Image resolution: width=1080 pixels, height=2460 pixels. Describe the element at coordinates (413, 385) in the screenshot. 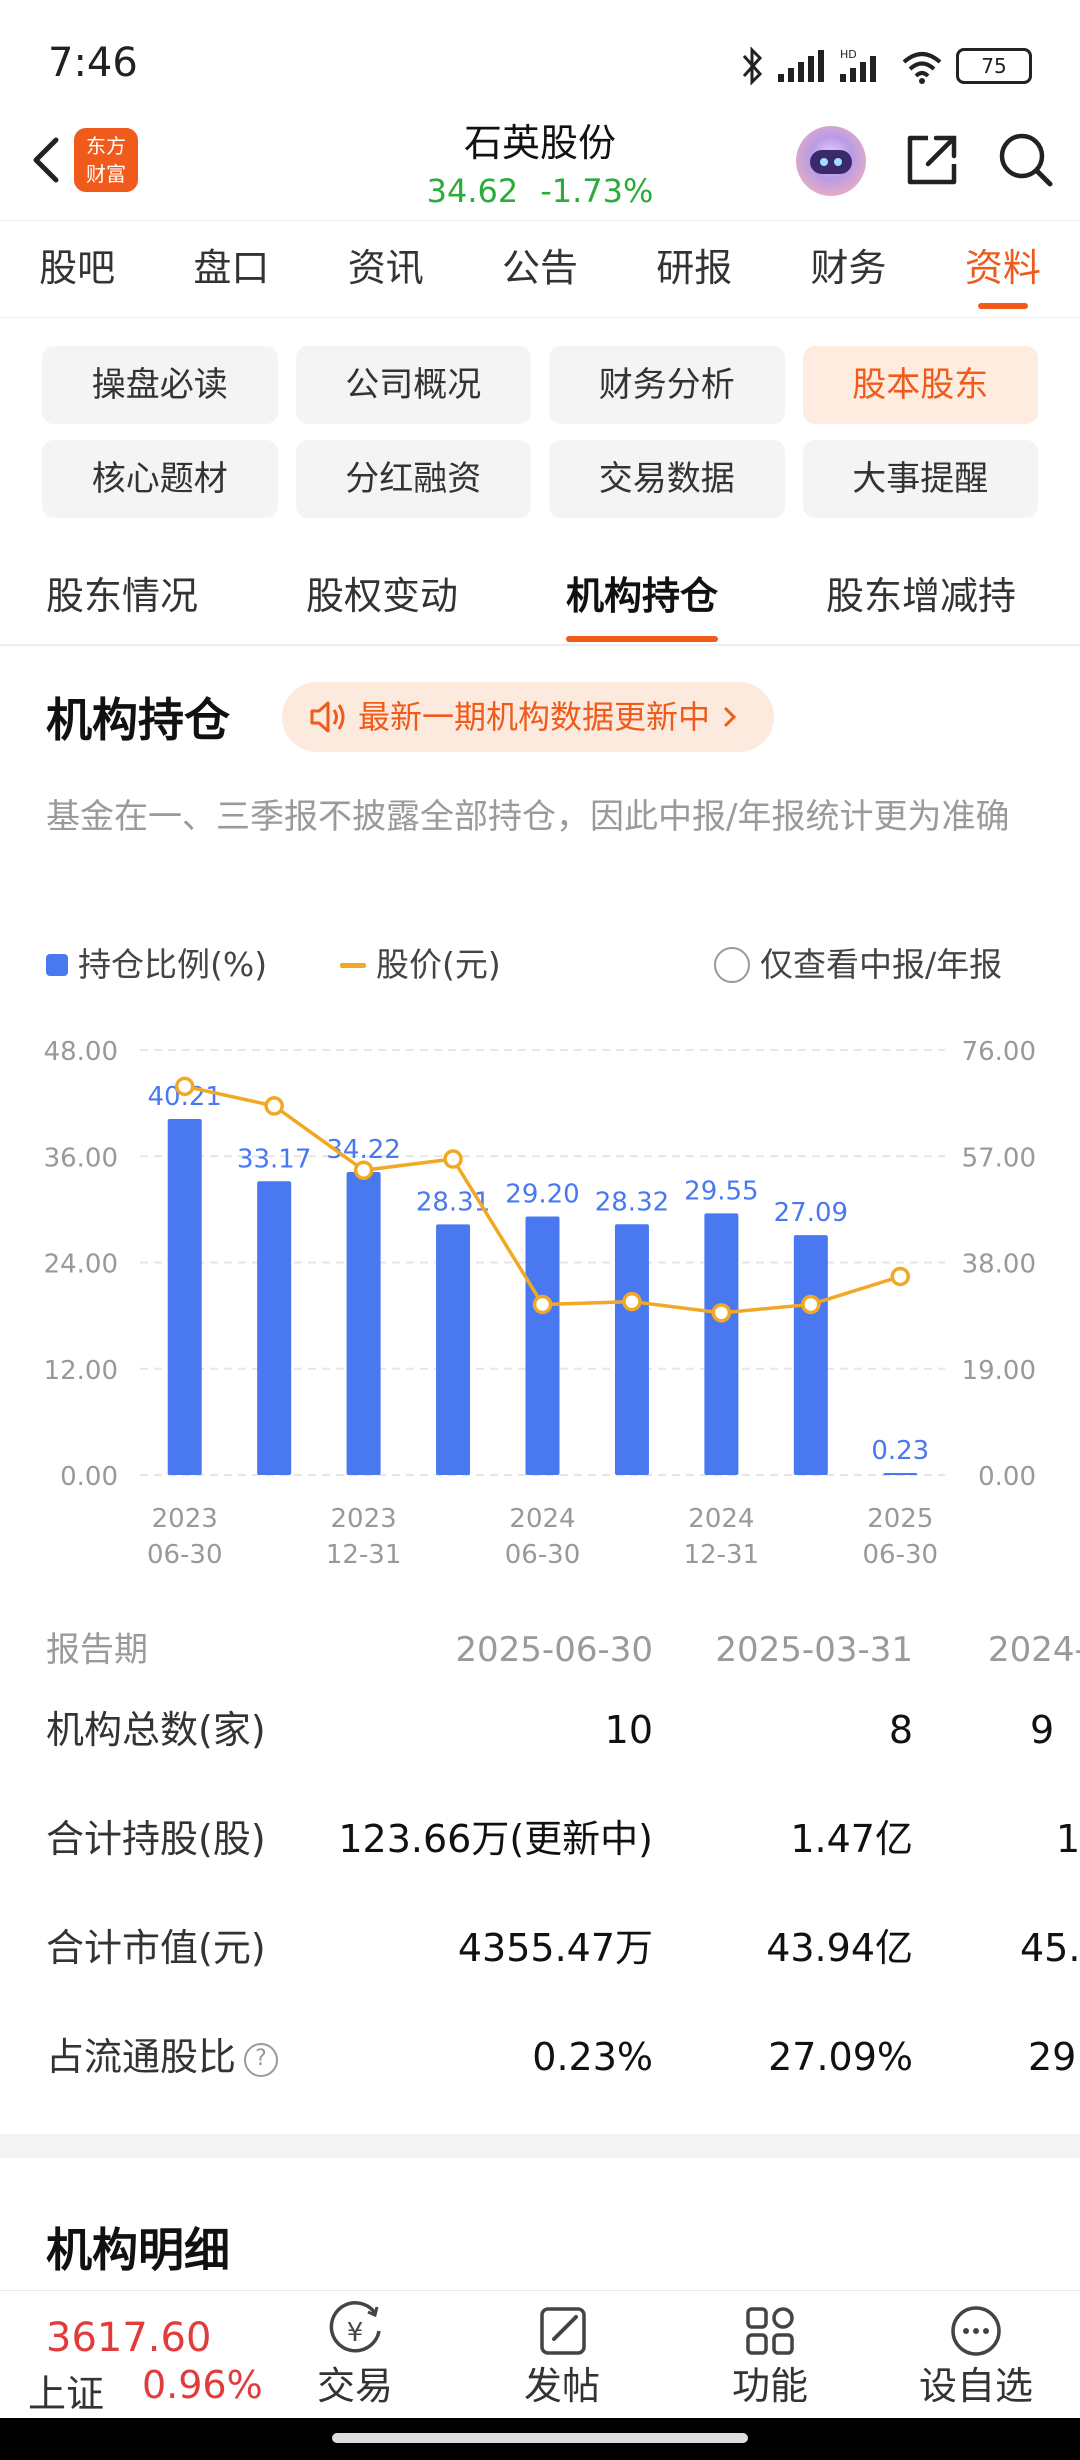

I see `chip-company-overview: 公司概况` at that location.